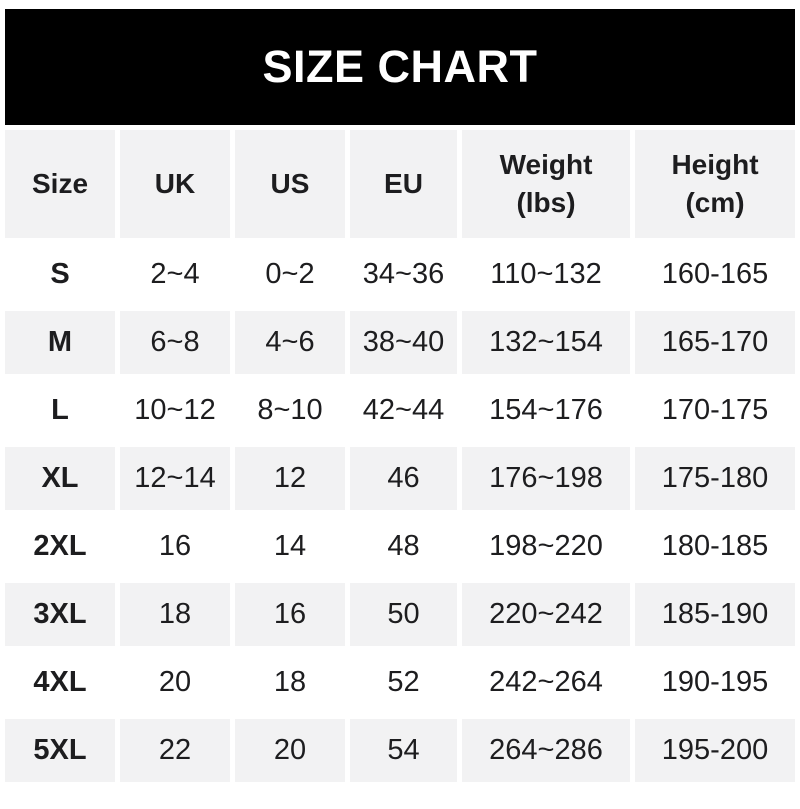 The height and width of the screenshot is (809, 800). Describe the element at coordinates (60, 614) in the screenshot. I see `cell-size: 3XL` at that location.